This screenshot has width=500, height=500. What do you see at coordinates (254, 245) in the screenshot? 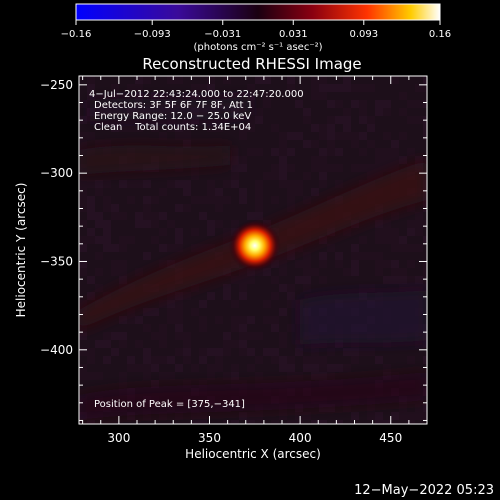
I see `flare-peak-source` at bounding box center [254, 245].